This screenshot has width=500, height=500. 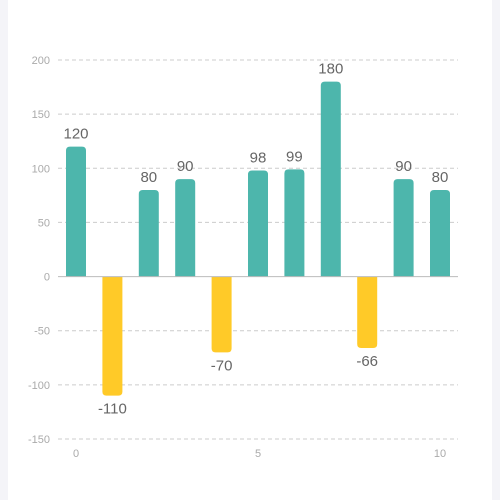 I want to click on data-label: 98, so click(x=258, y=157).